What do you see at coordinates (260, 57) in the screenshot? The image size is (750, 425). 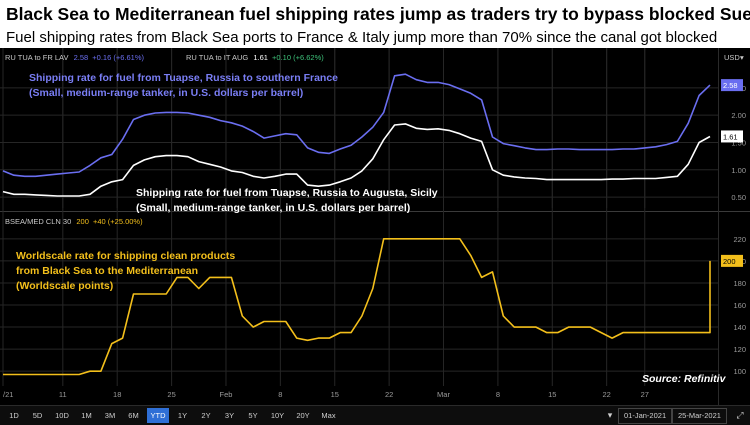 I see `legend-italy-value: 1.61` at bounding box center [260, 57].